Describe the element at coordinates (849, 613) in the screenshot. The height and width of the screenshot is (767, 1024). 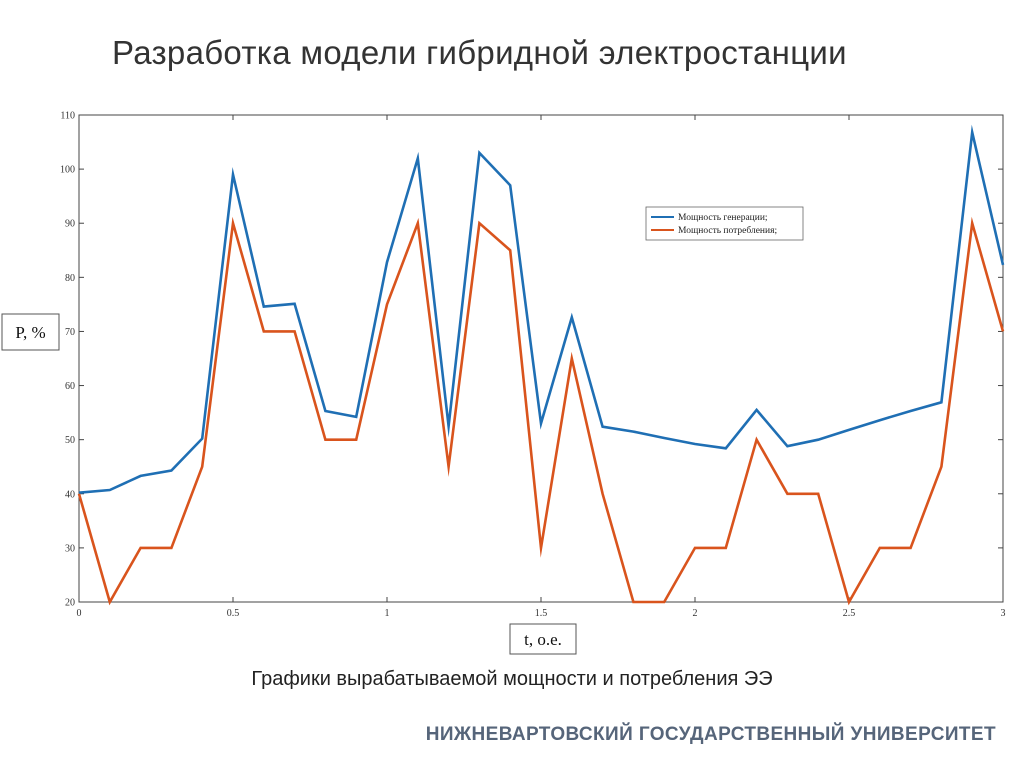
I see `x-tick-label: 2.5` at that location.